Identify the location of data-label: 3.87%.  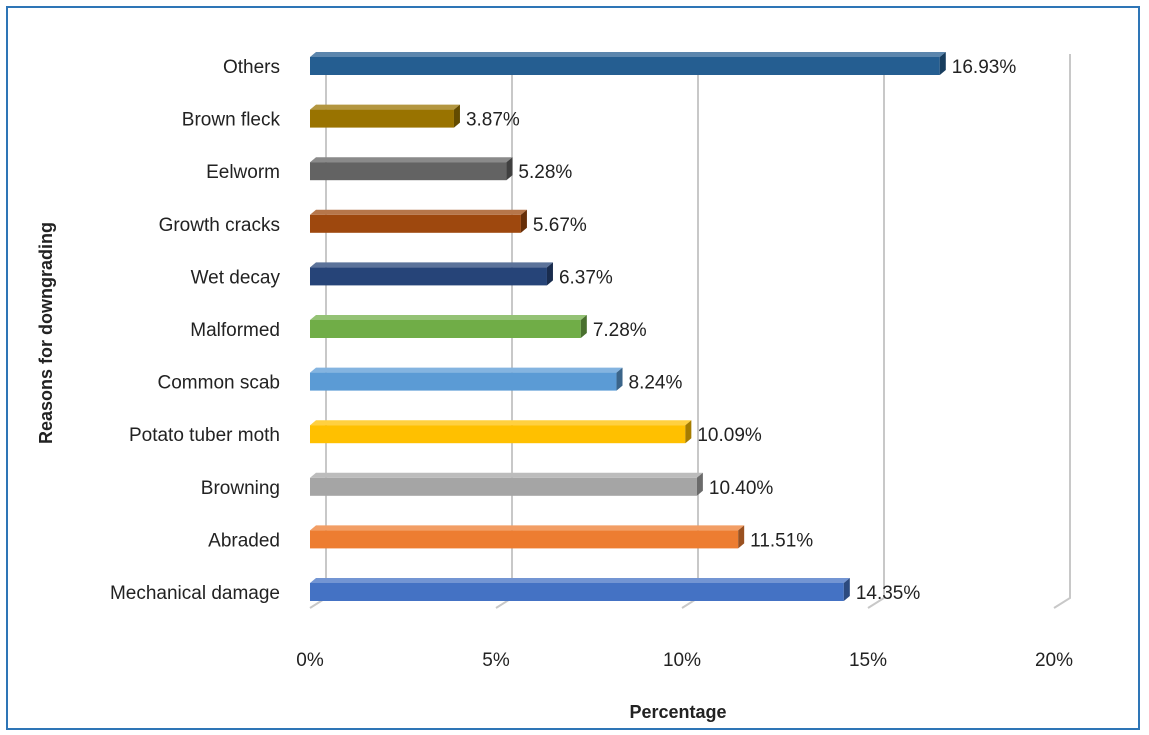
(493, 120).